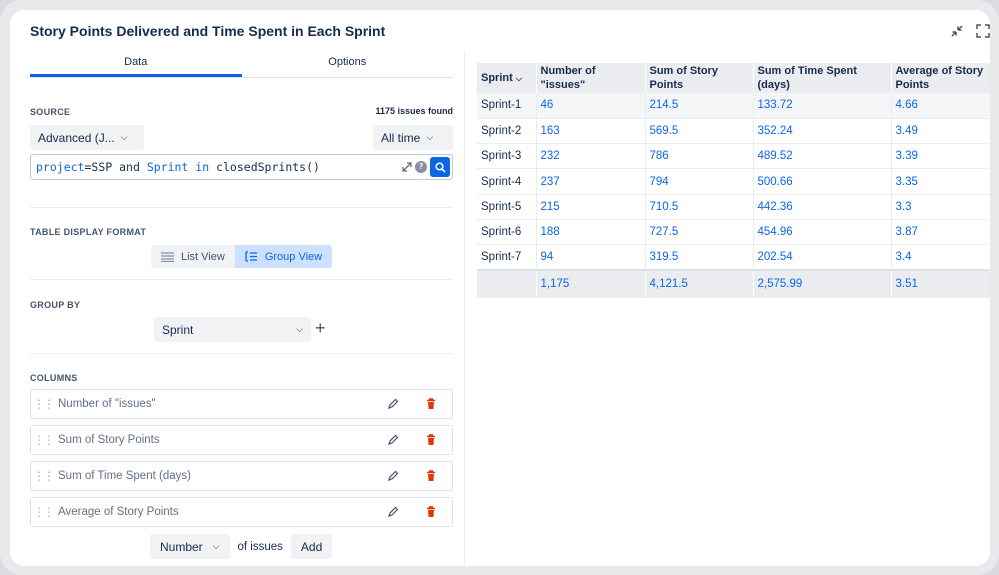 The image size is (999, 575). I want to click on cell-sprint: Sprint-4, so click(506, 181).